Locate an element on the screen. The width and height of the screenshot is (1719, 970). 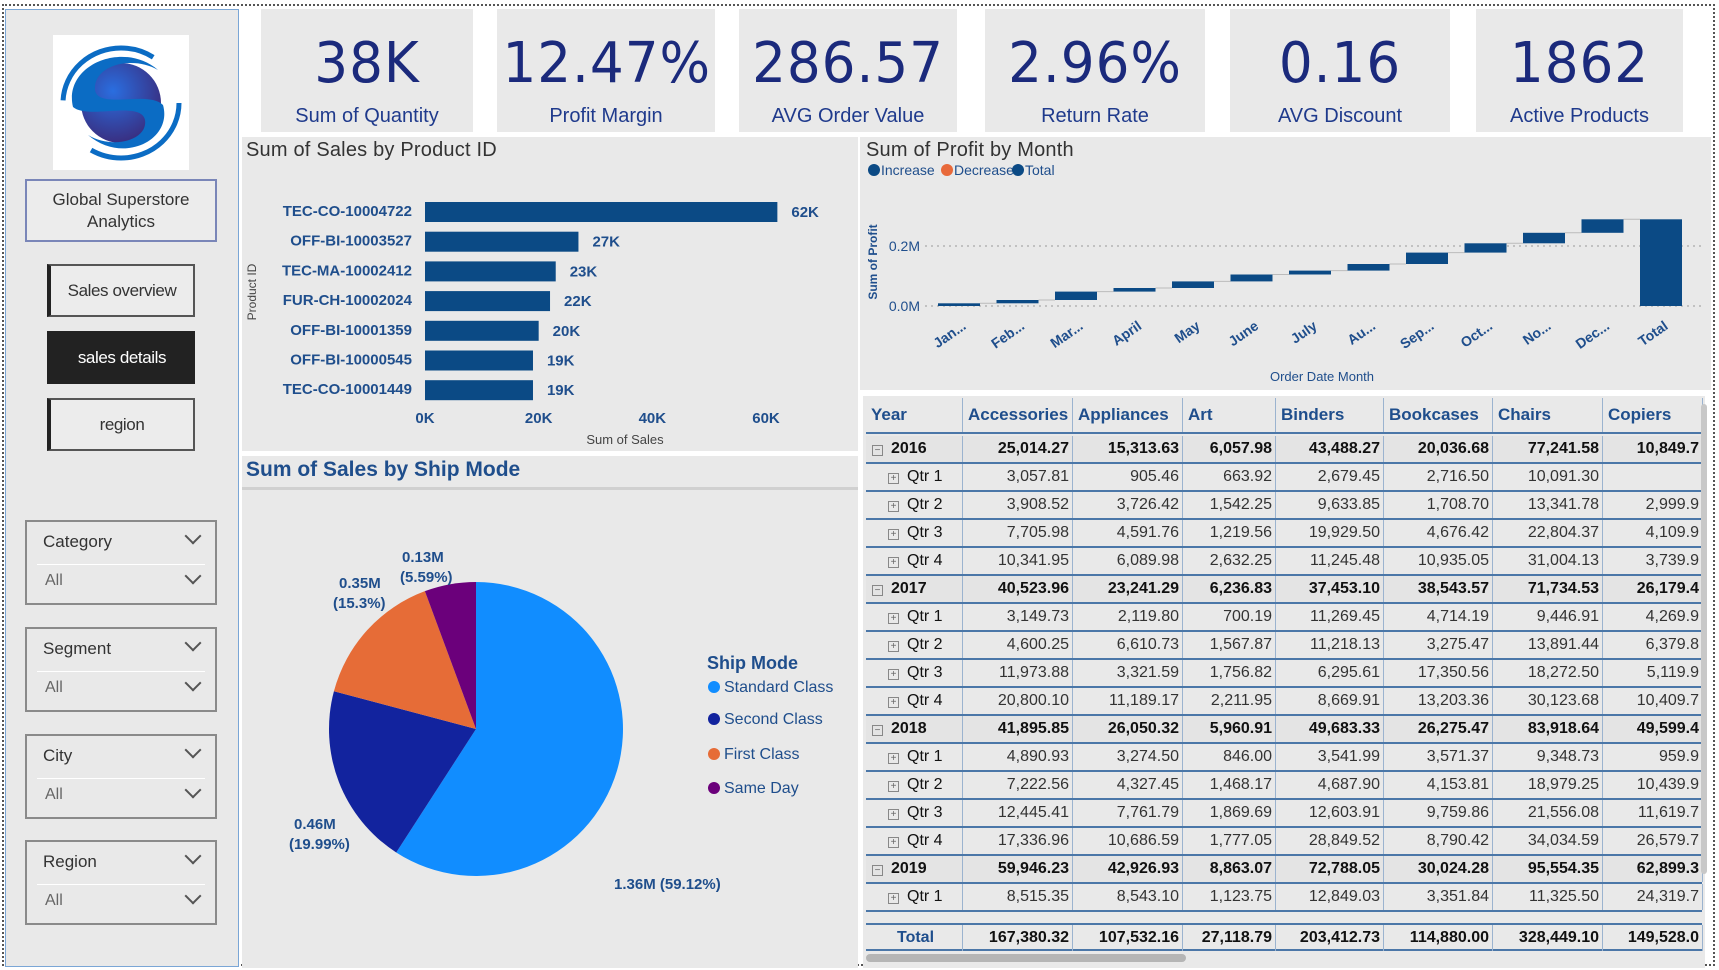
row-label: Qtr 3 is located at coordinates (925, 532).